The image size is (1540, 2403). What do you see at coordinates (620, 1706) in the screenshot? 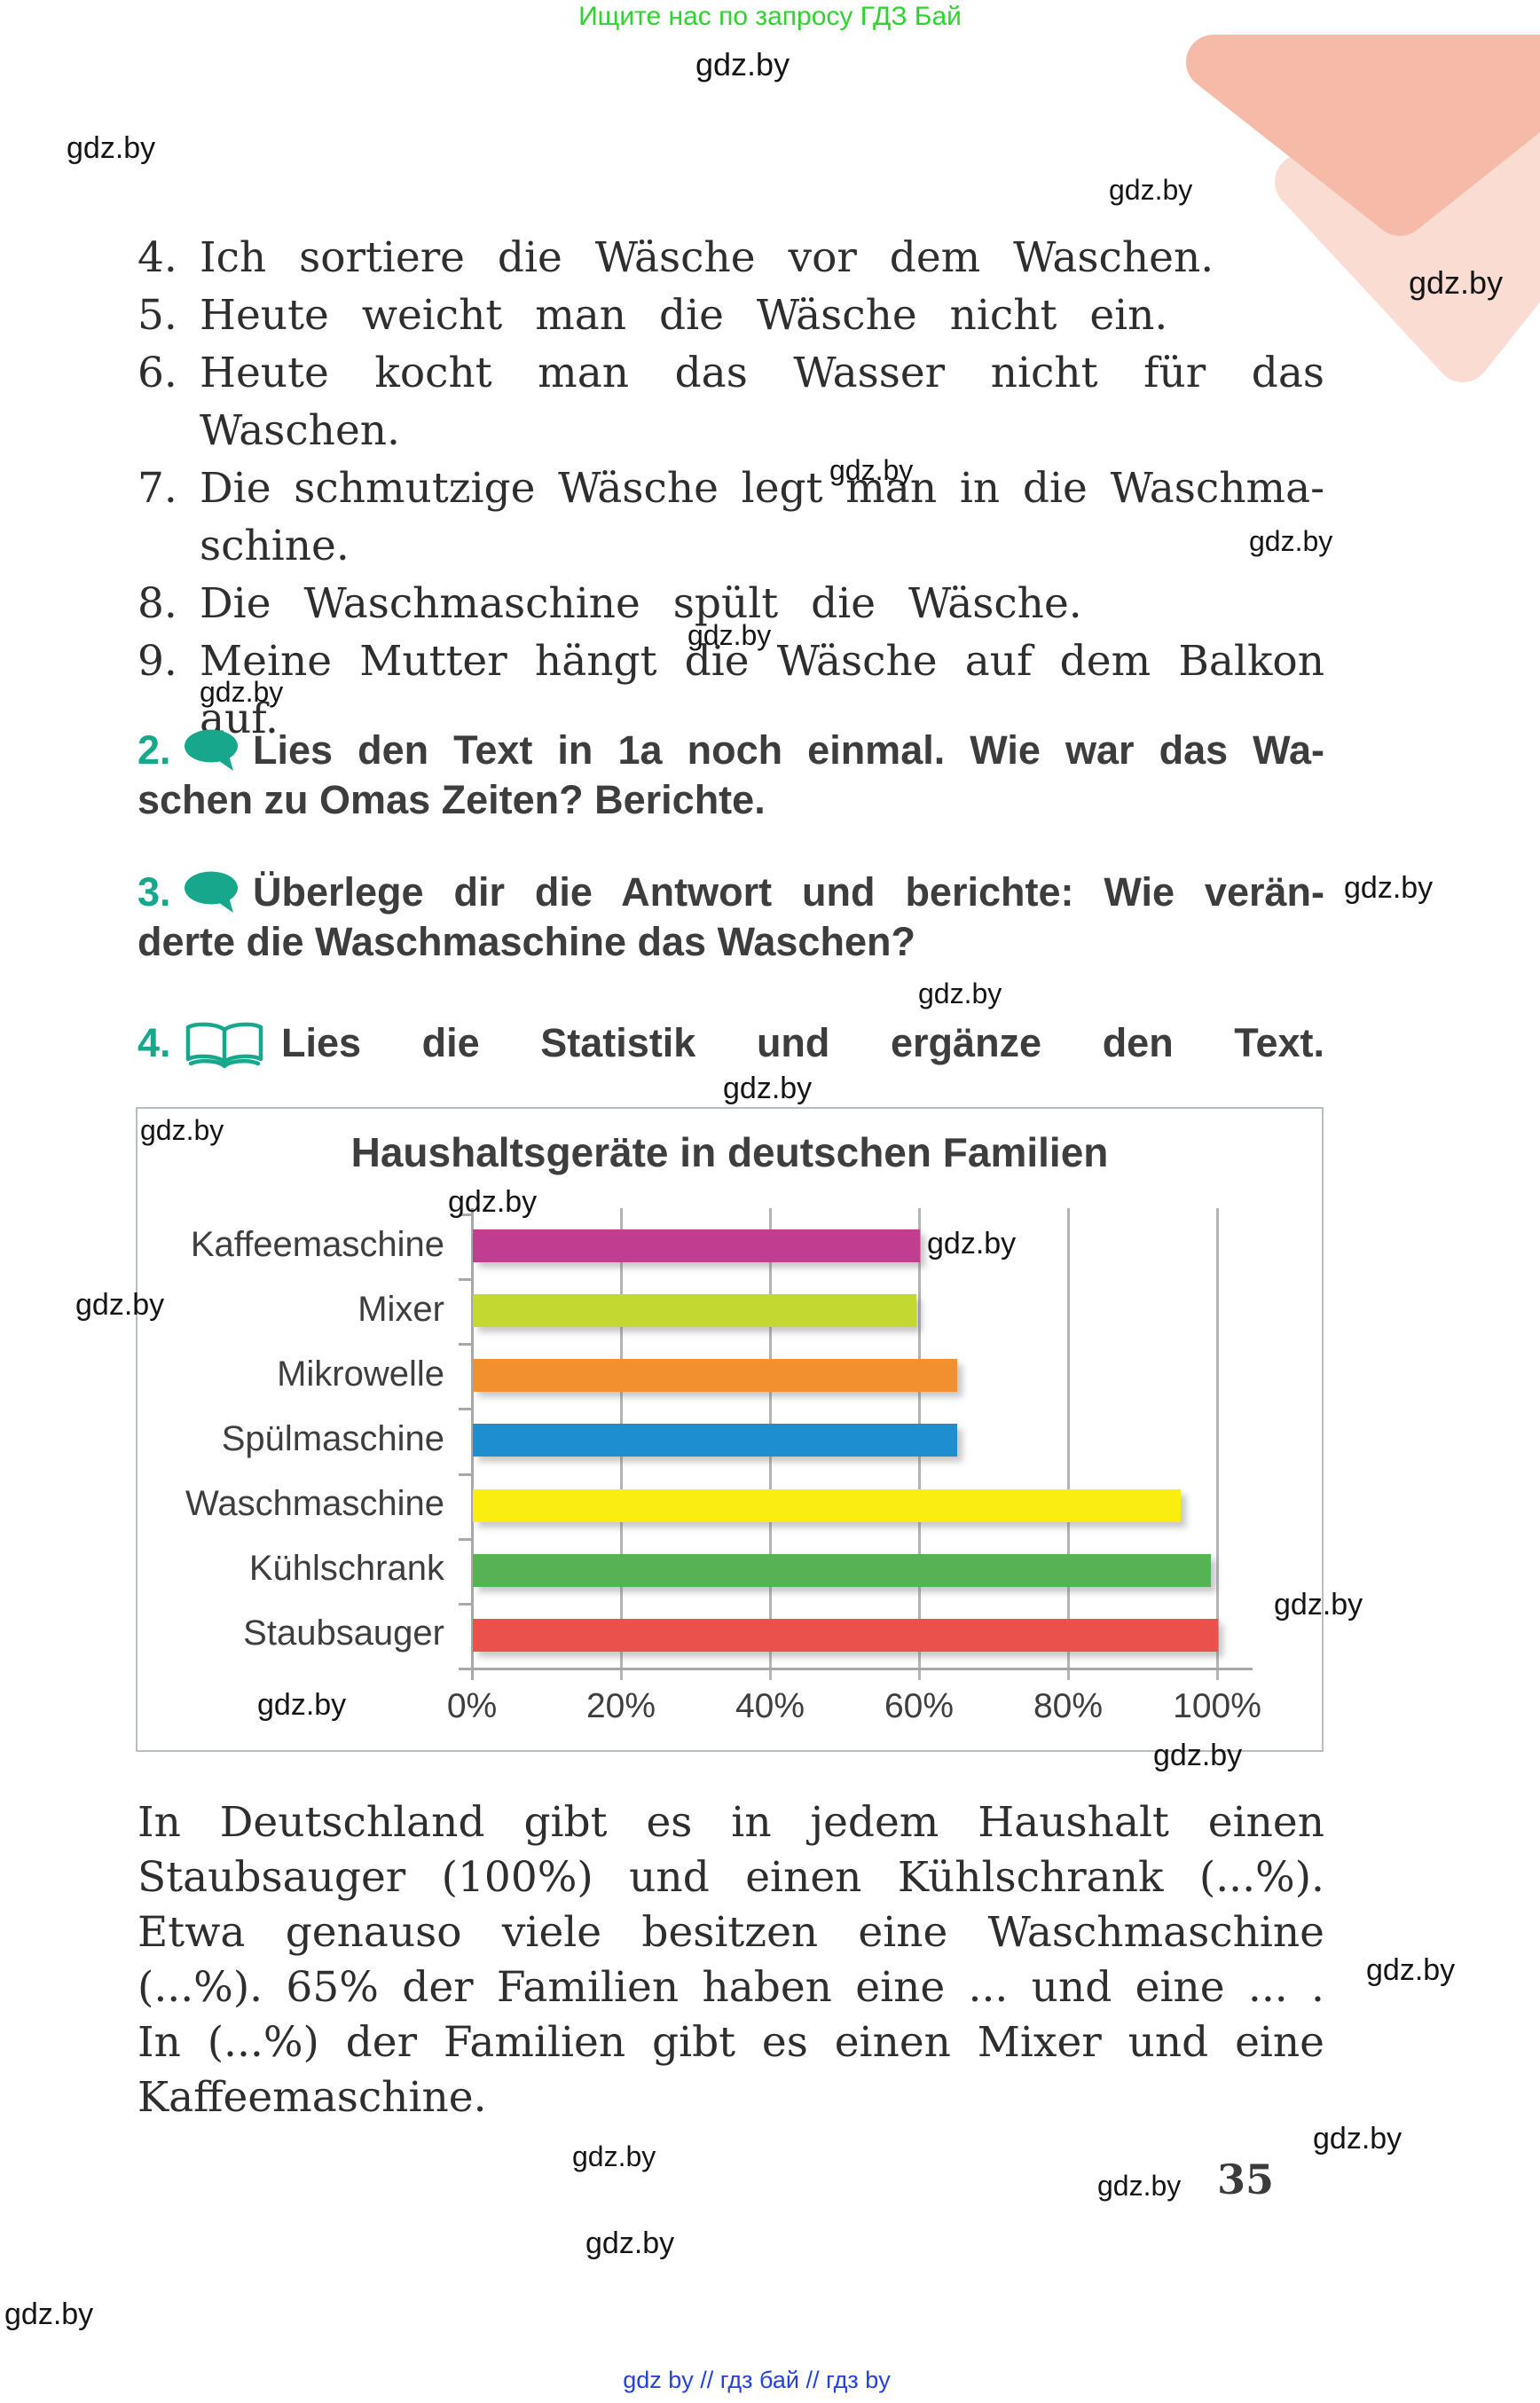
I see `x-axis-tick-label: 20%` at bounding box center [620, 1706].